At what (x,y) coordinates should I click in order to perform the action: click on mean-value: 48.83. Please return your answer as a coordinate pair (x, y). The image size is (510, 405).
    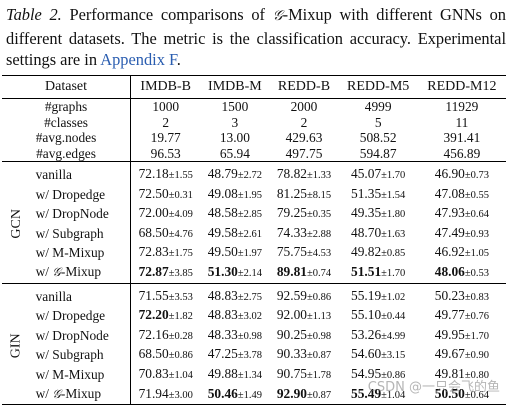
    Looking at the image, I should click on (222, 295).